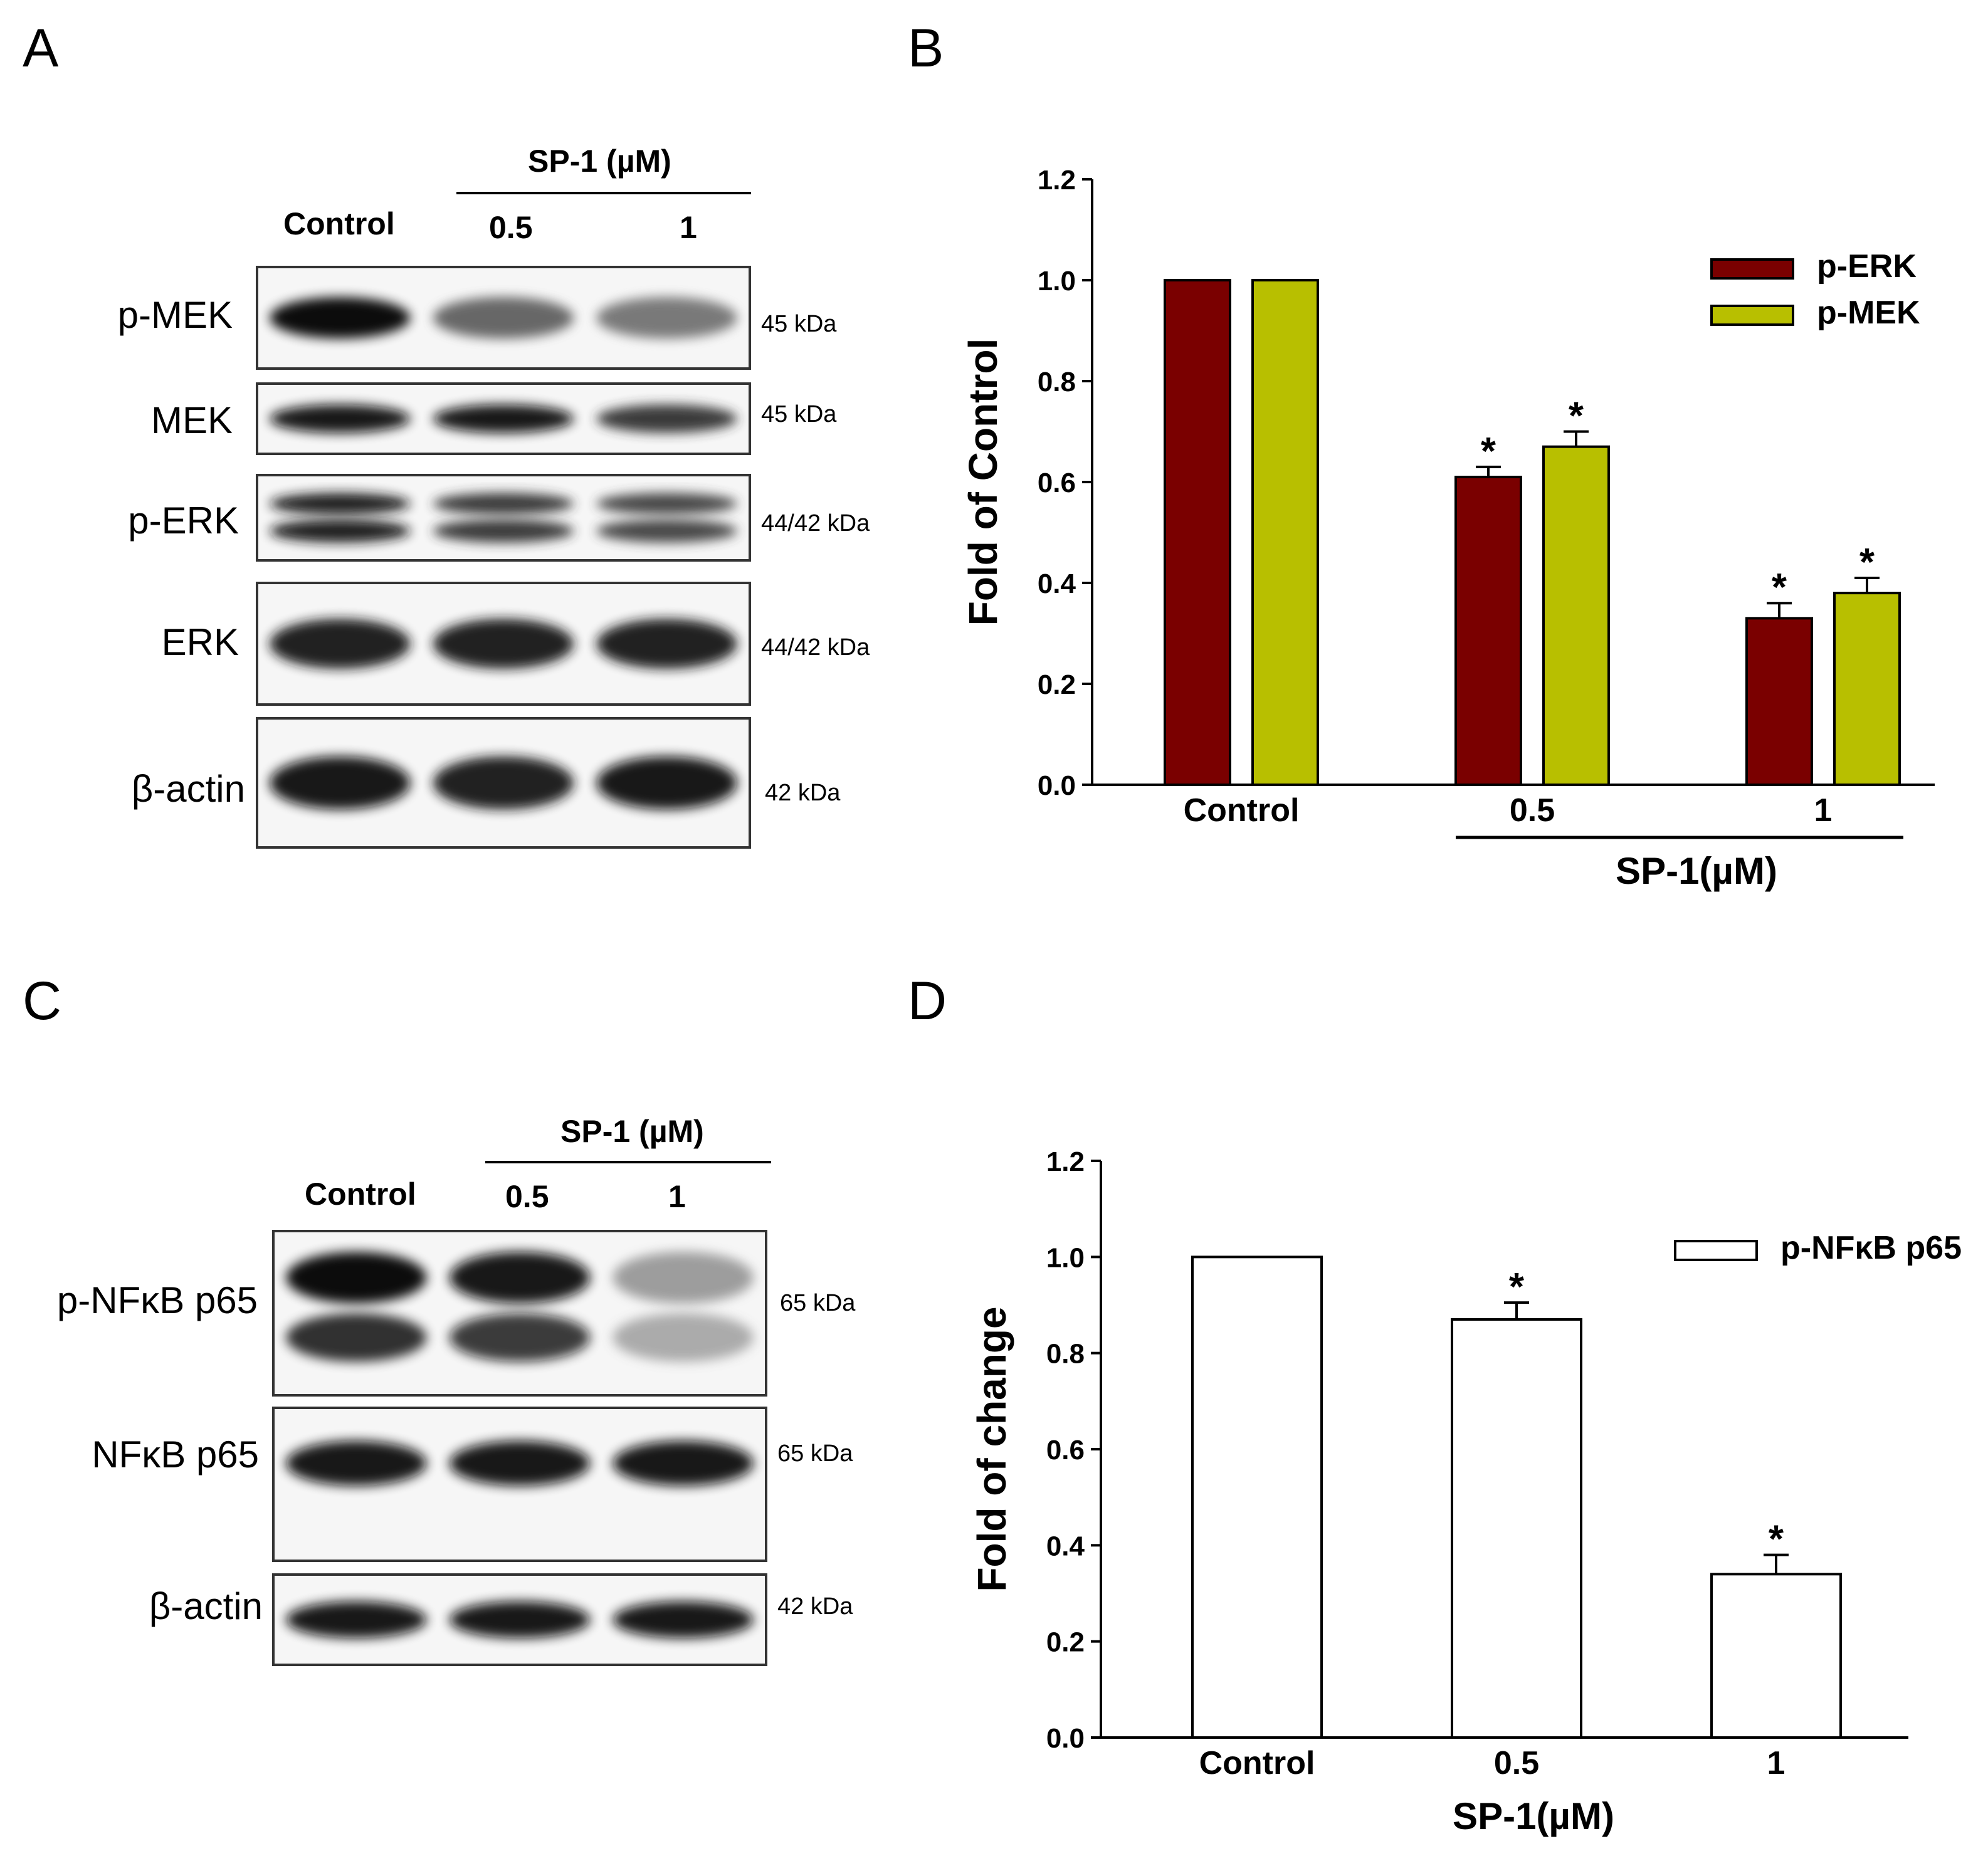 The height and width of the screenshot is (1856, 1988). What do you see at coordinates (1065, 1642) in the screenshot?
I see `chart-d-y-tick-label: 0.2` at bounding box center [1065, 1642].